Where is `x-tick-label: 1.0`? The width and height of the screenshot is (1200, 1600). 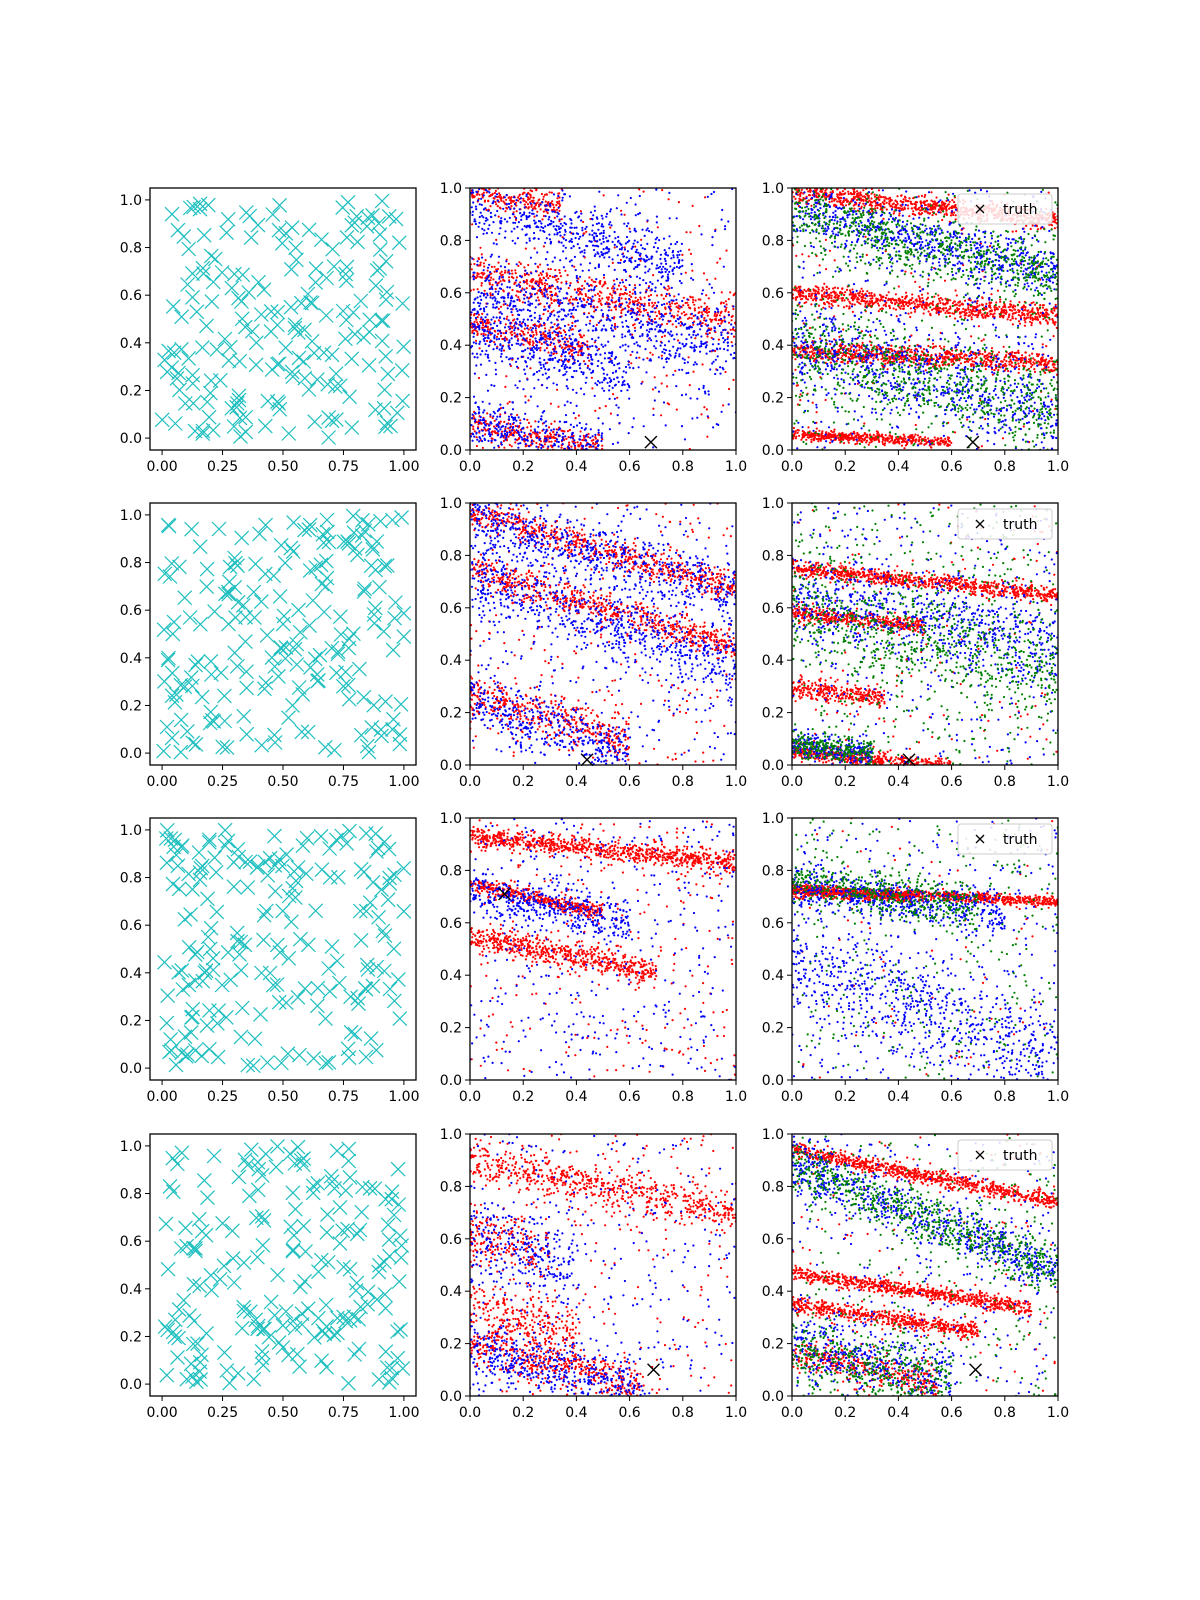
x-tick-label: 1.0 is located at coordinates (736, 467).